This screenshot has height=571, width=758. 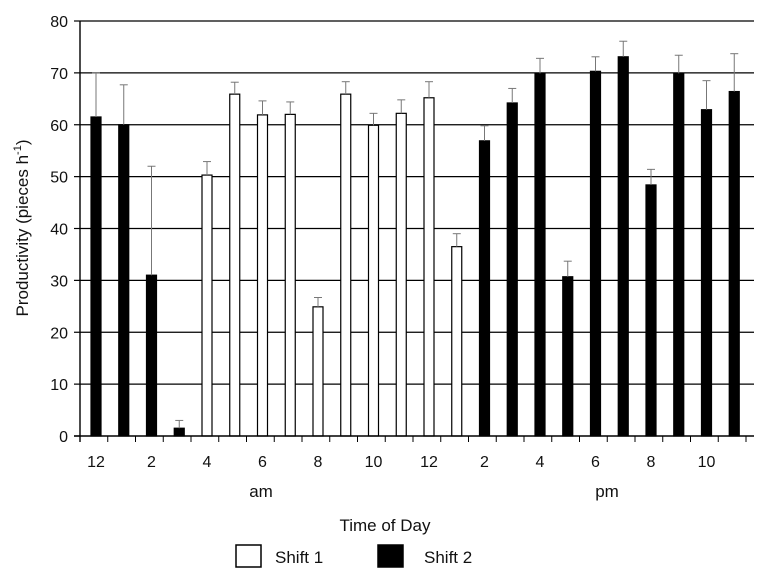 I want to click on legend-label-shift-1: Shift 1, so click(x=299, y=557).